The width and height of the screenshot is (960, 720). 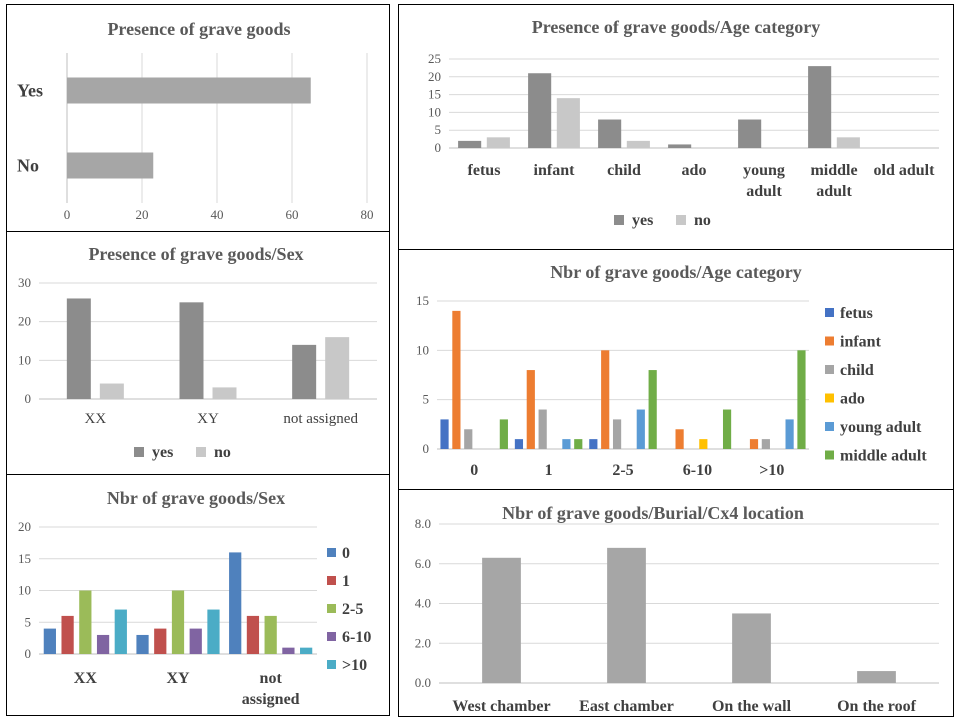 What do you see at coordinates (86, 678) in the screenshot?
I see `category-label: XX` at bounding box center [86, 678].